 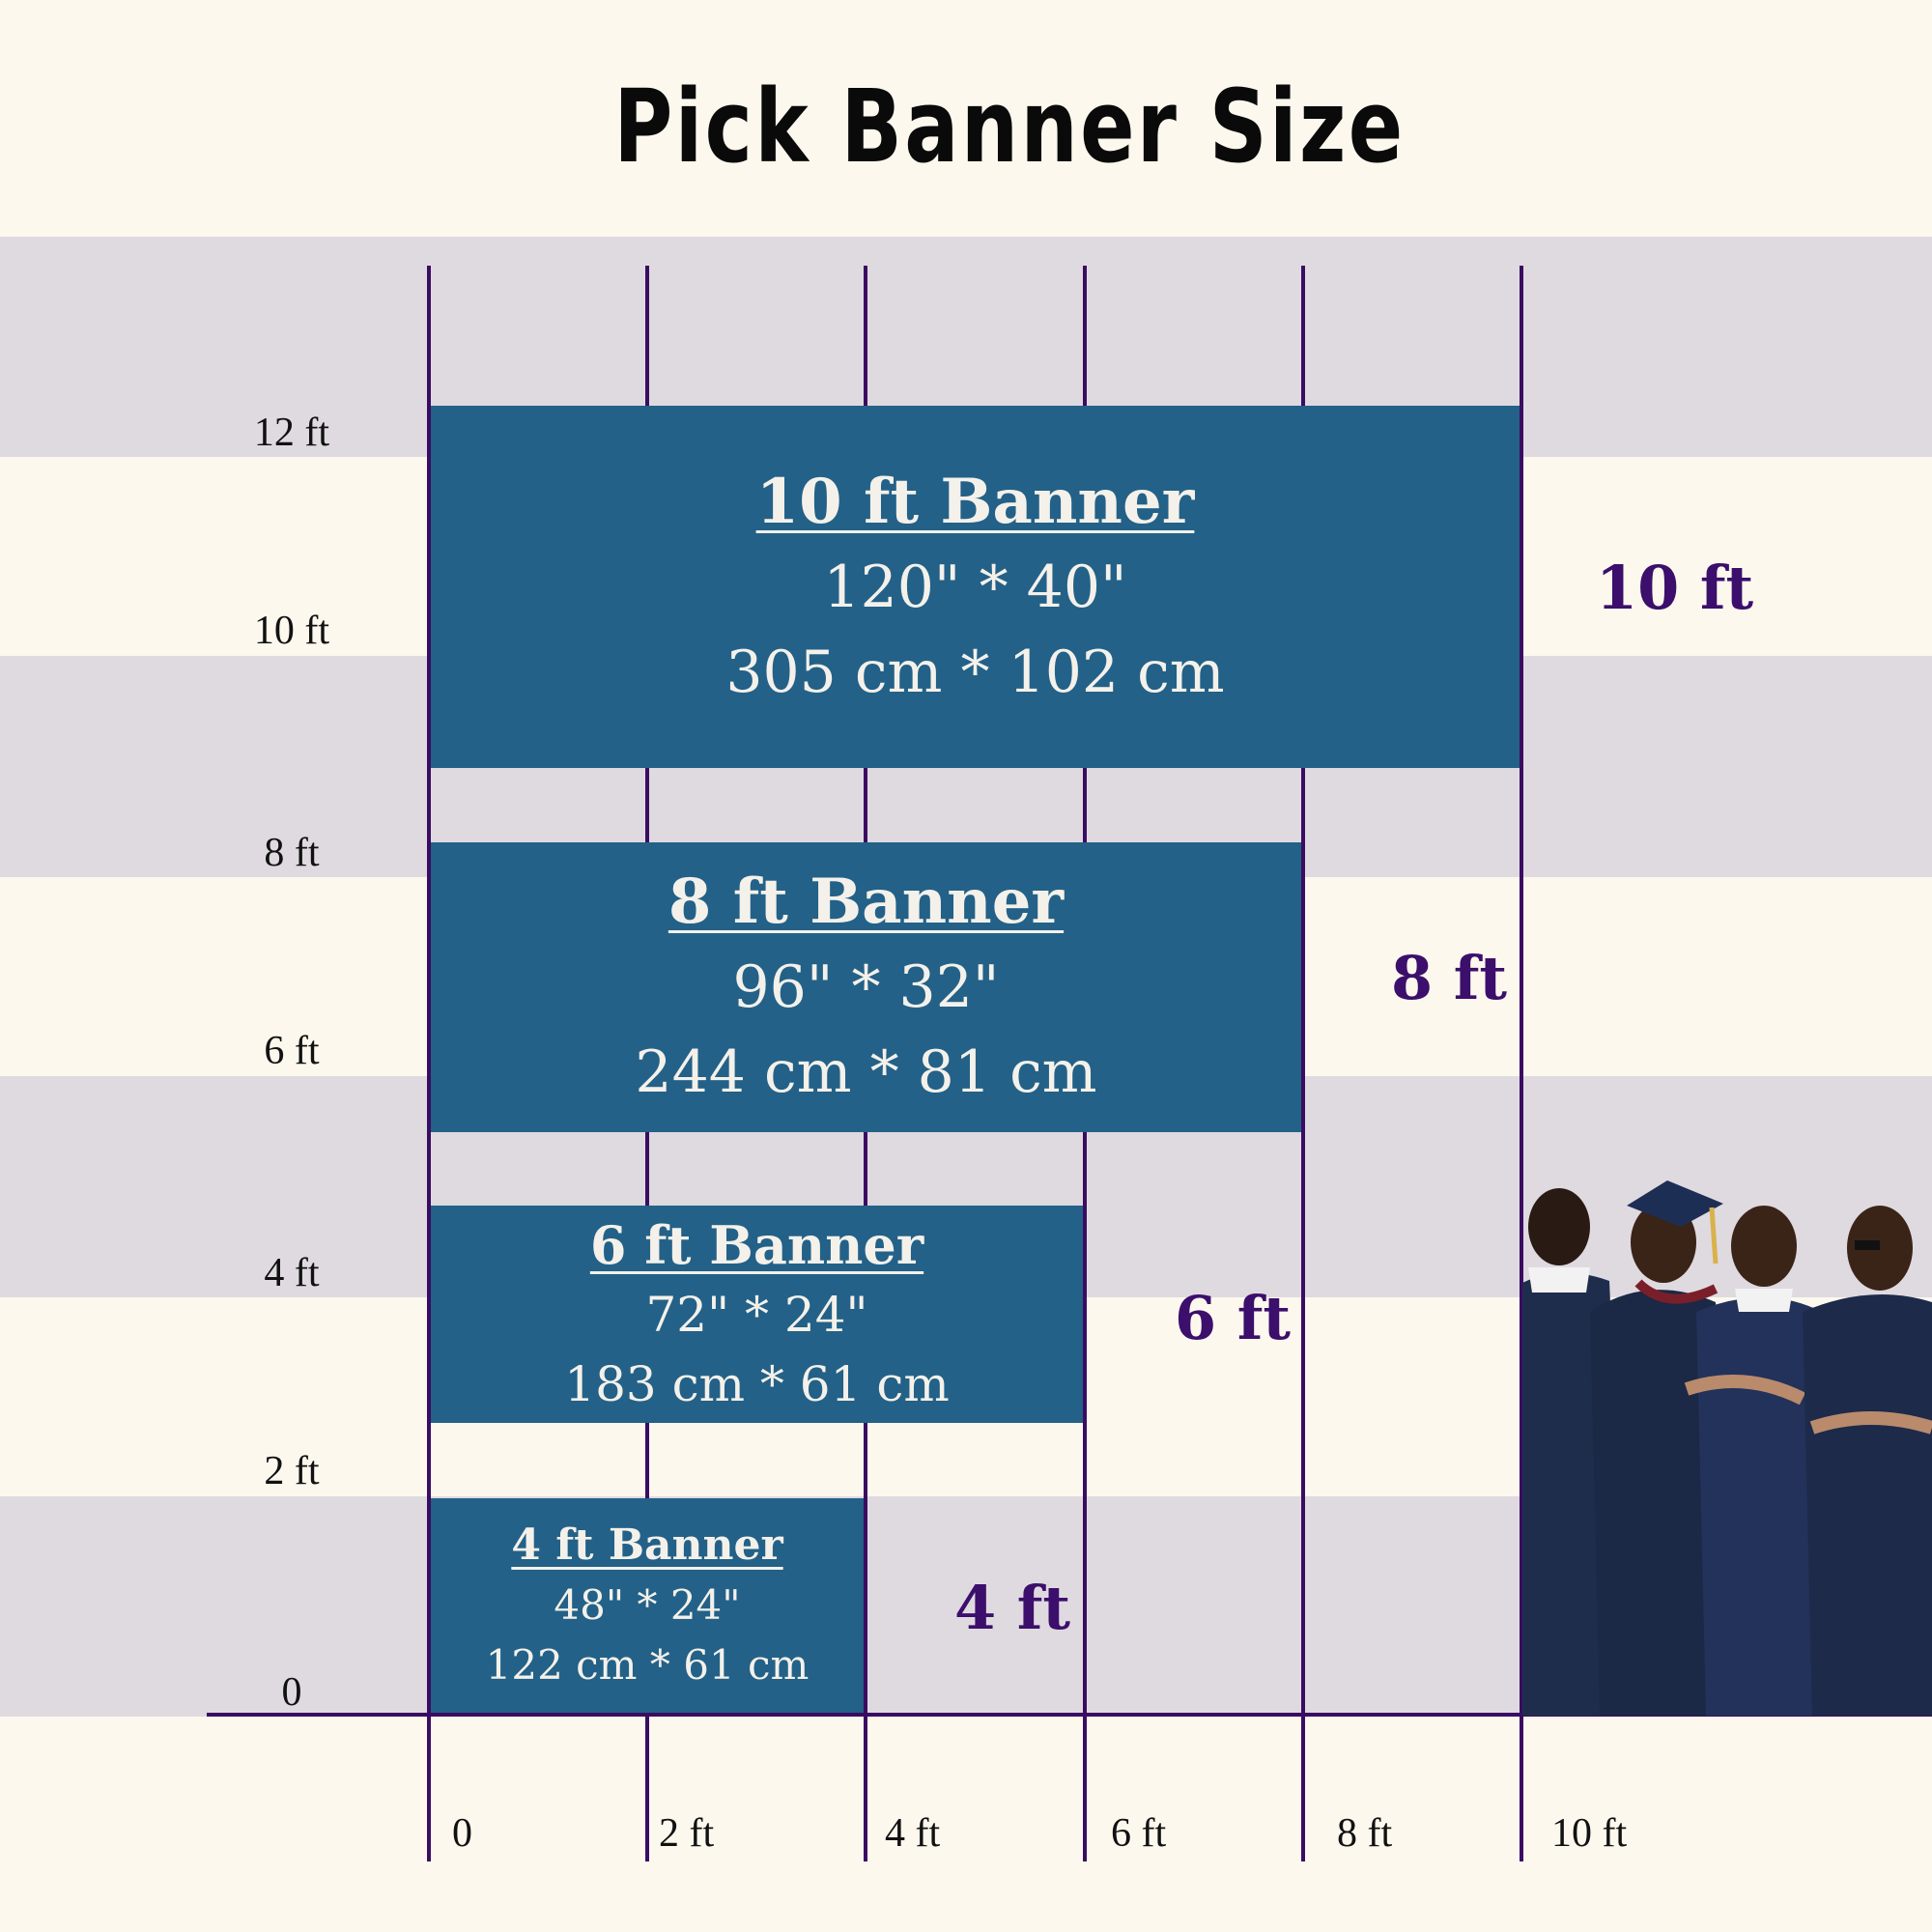 I want to click on banner-inches: 72" * 24", so click(x=756, y=1314).